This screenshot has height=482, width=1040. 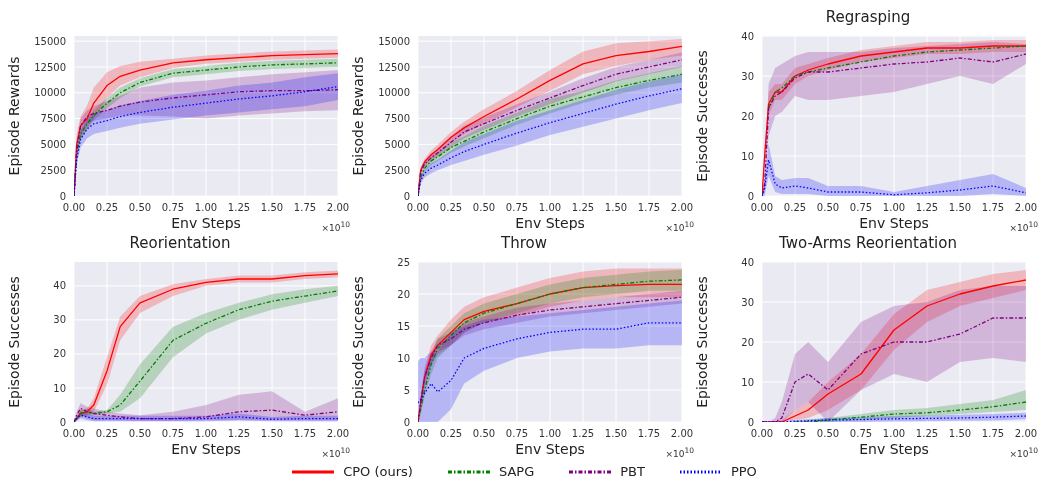 What do you see at coordinates (632, 471) in the screenshot?
I see `legend-label: PBT` at bounding box center [632, 471].